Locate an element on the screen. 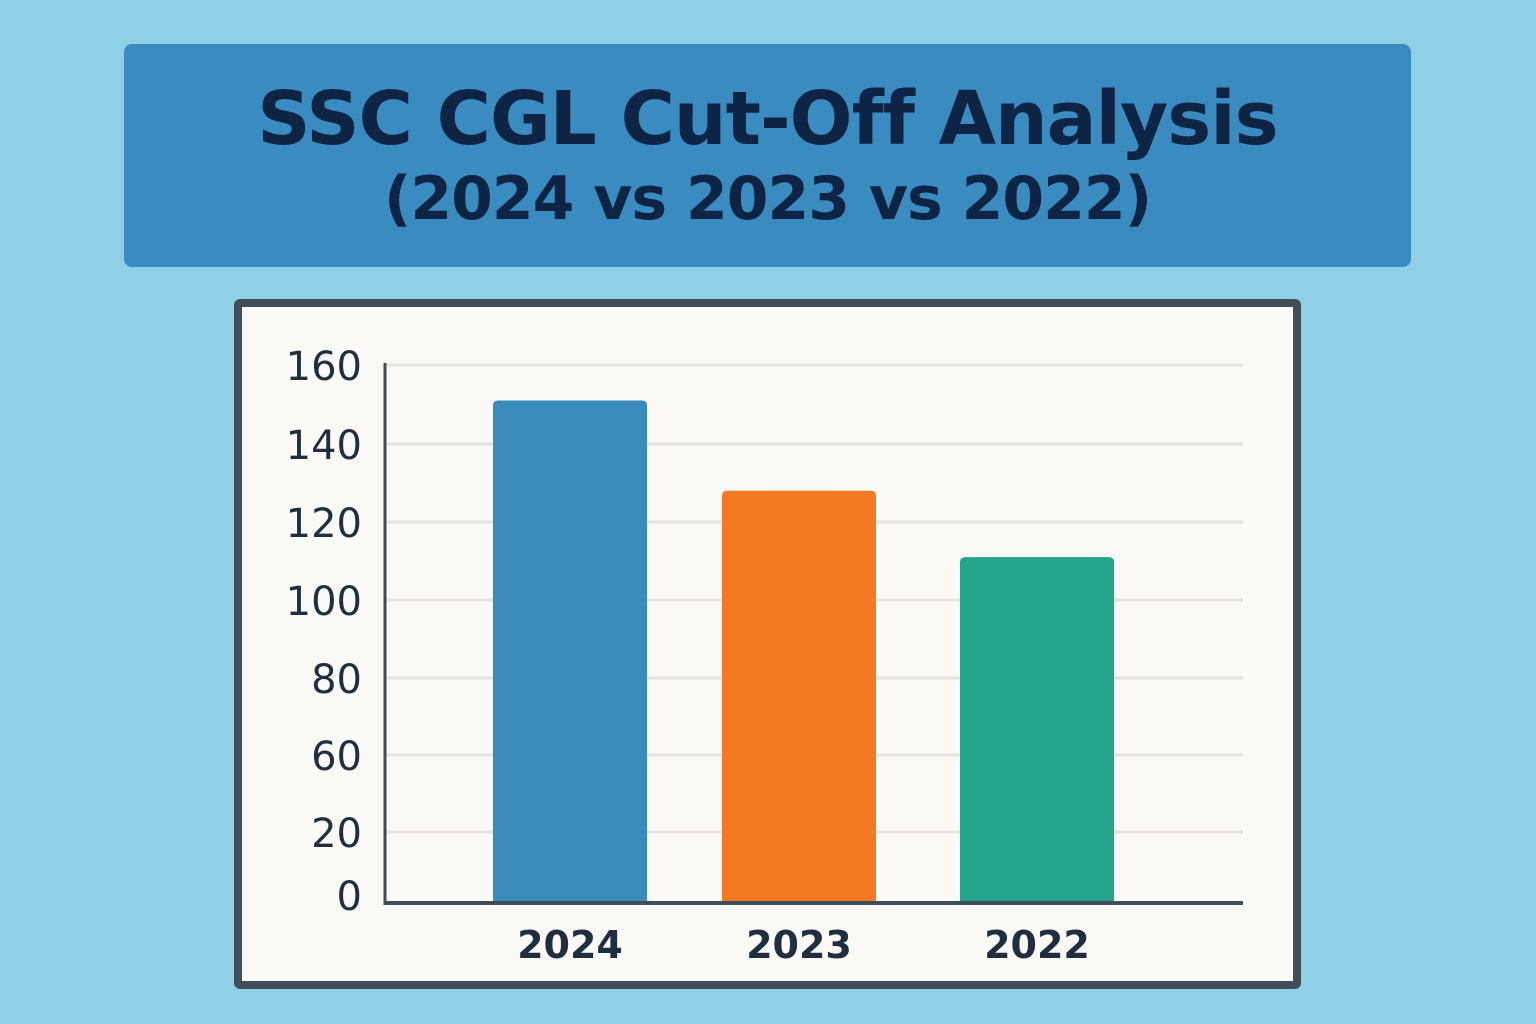  y-tick-label: 80 is located at coordinates (336, 680).